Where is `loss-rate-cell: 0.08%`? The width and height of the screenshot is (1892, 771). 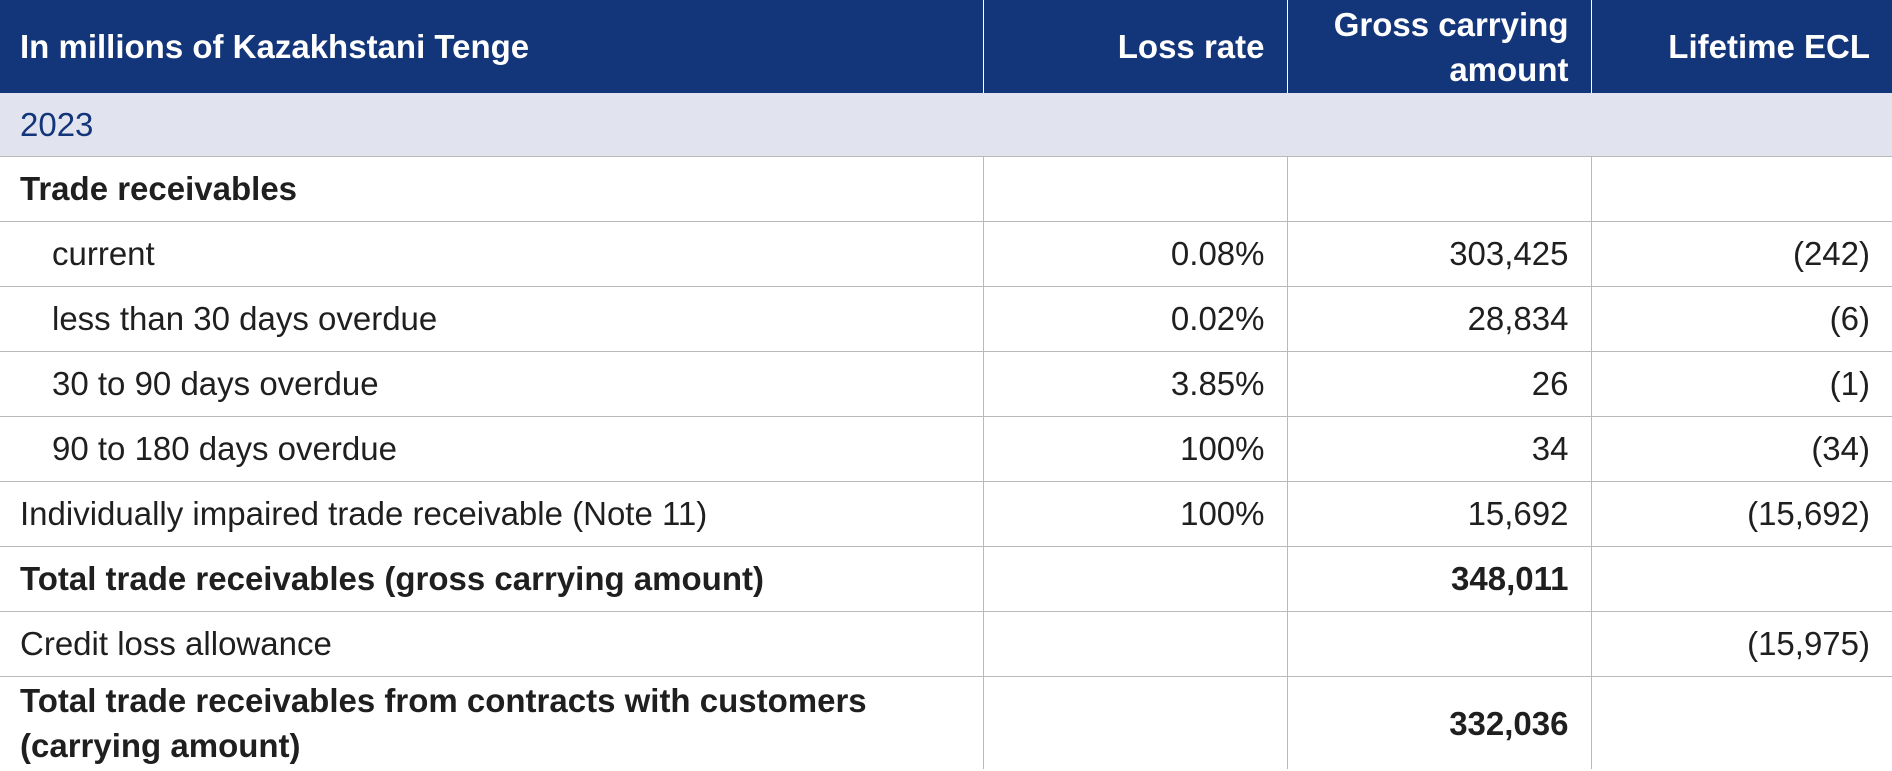 loss-rate-cell: 0.08% is located at coordinates (1134, 254).